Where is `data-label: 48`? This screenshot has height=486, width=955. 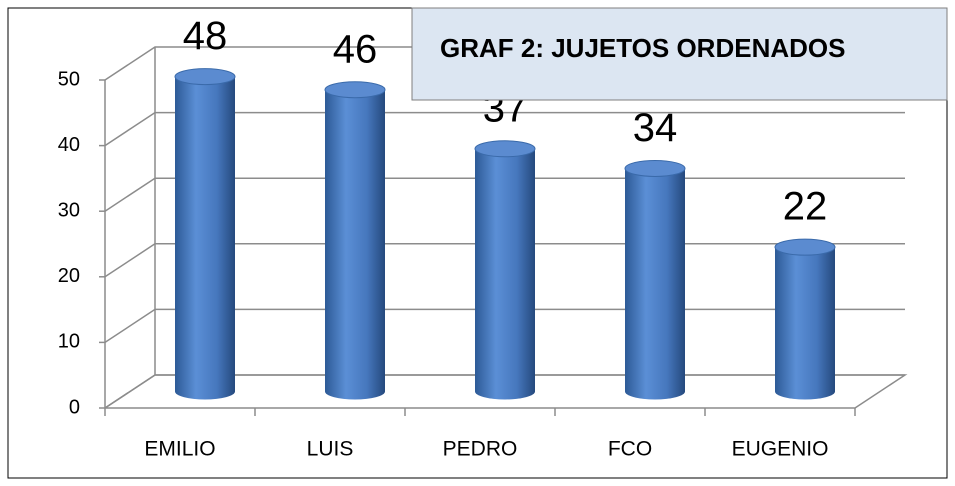
data-label: 48 is located at coordinates (205, 36).